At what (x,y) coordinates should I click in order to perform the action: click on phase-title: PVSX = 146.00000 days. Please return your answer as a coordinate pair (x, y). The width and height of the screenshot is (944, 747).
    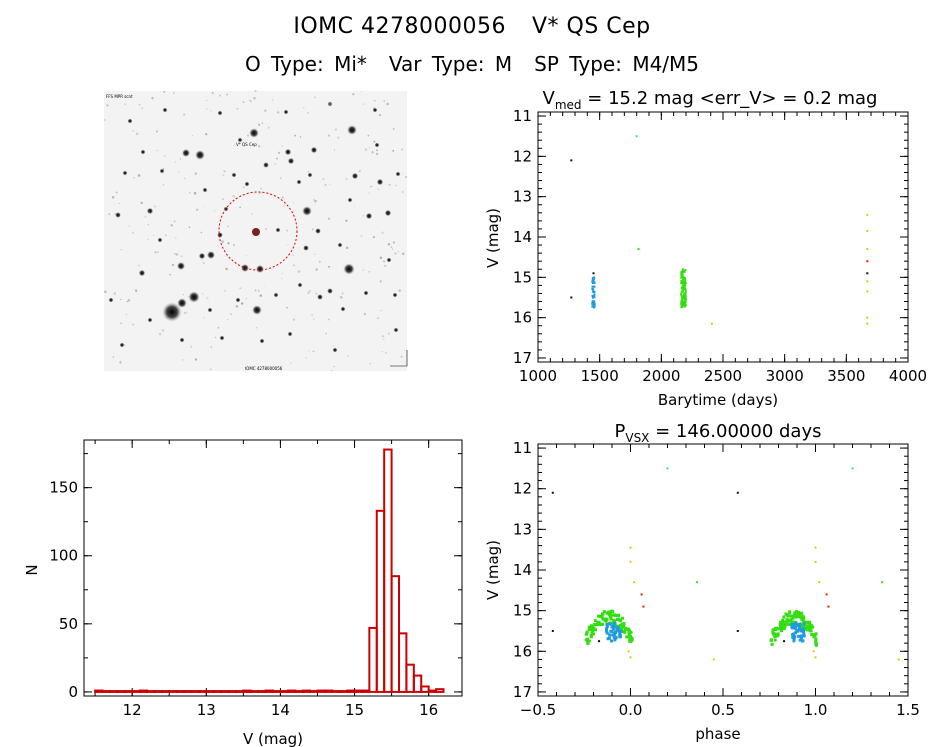
    Looking at the image, I should click on (718, 433).